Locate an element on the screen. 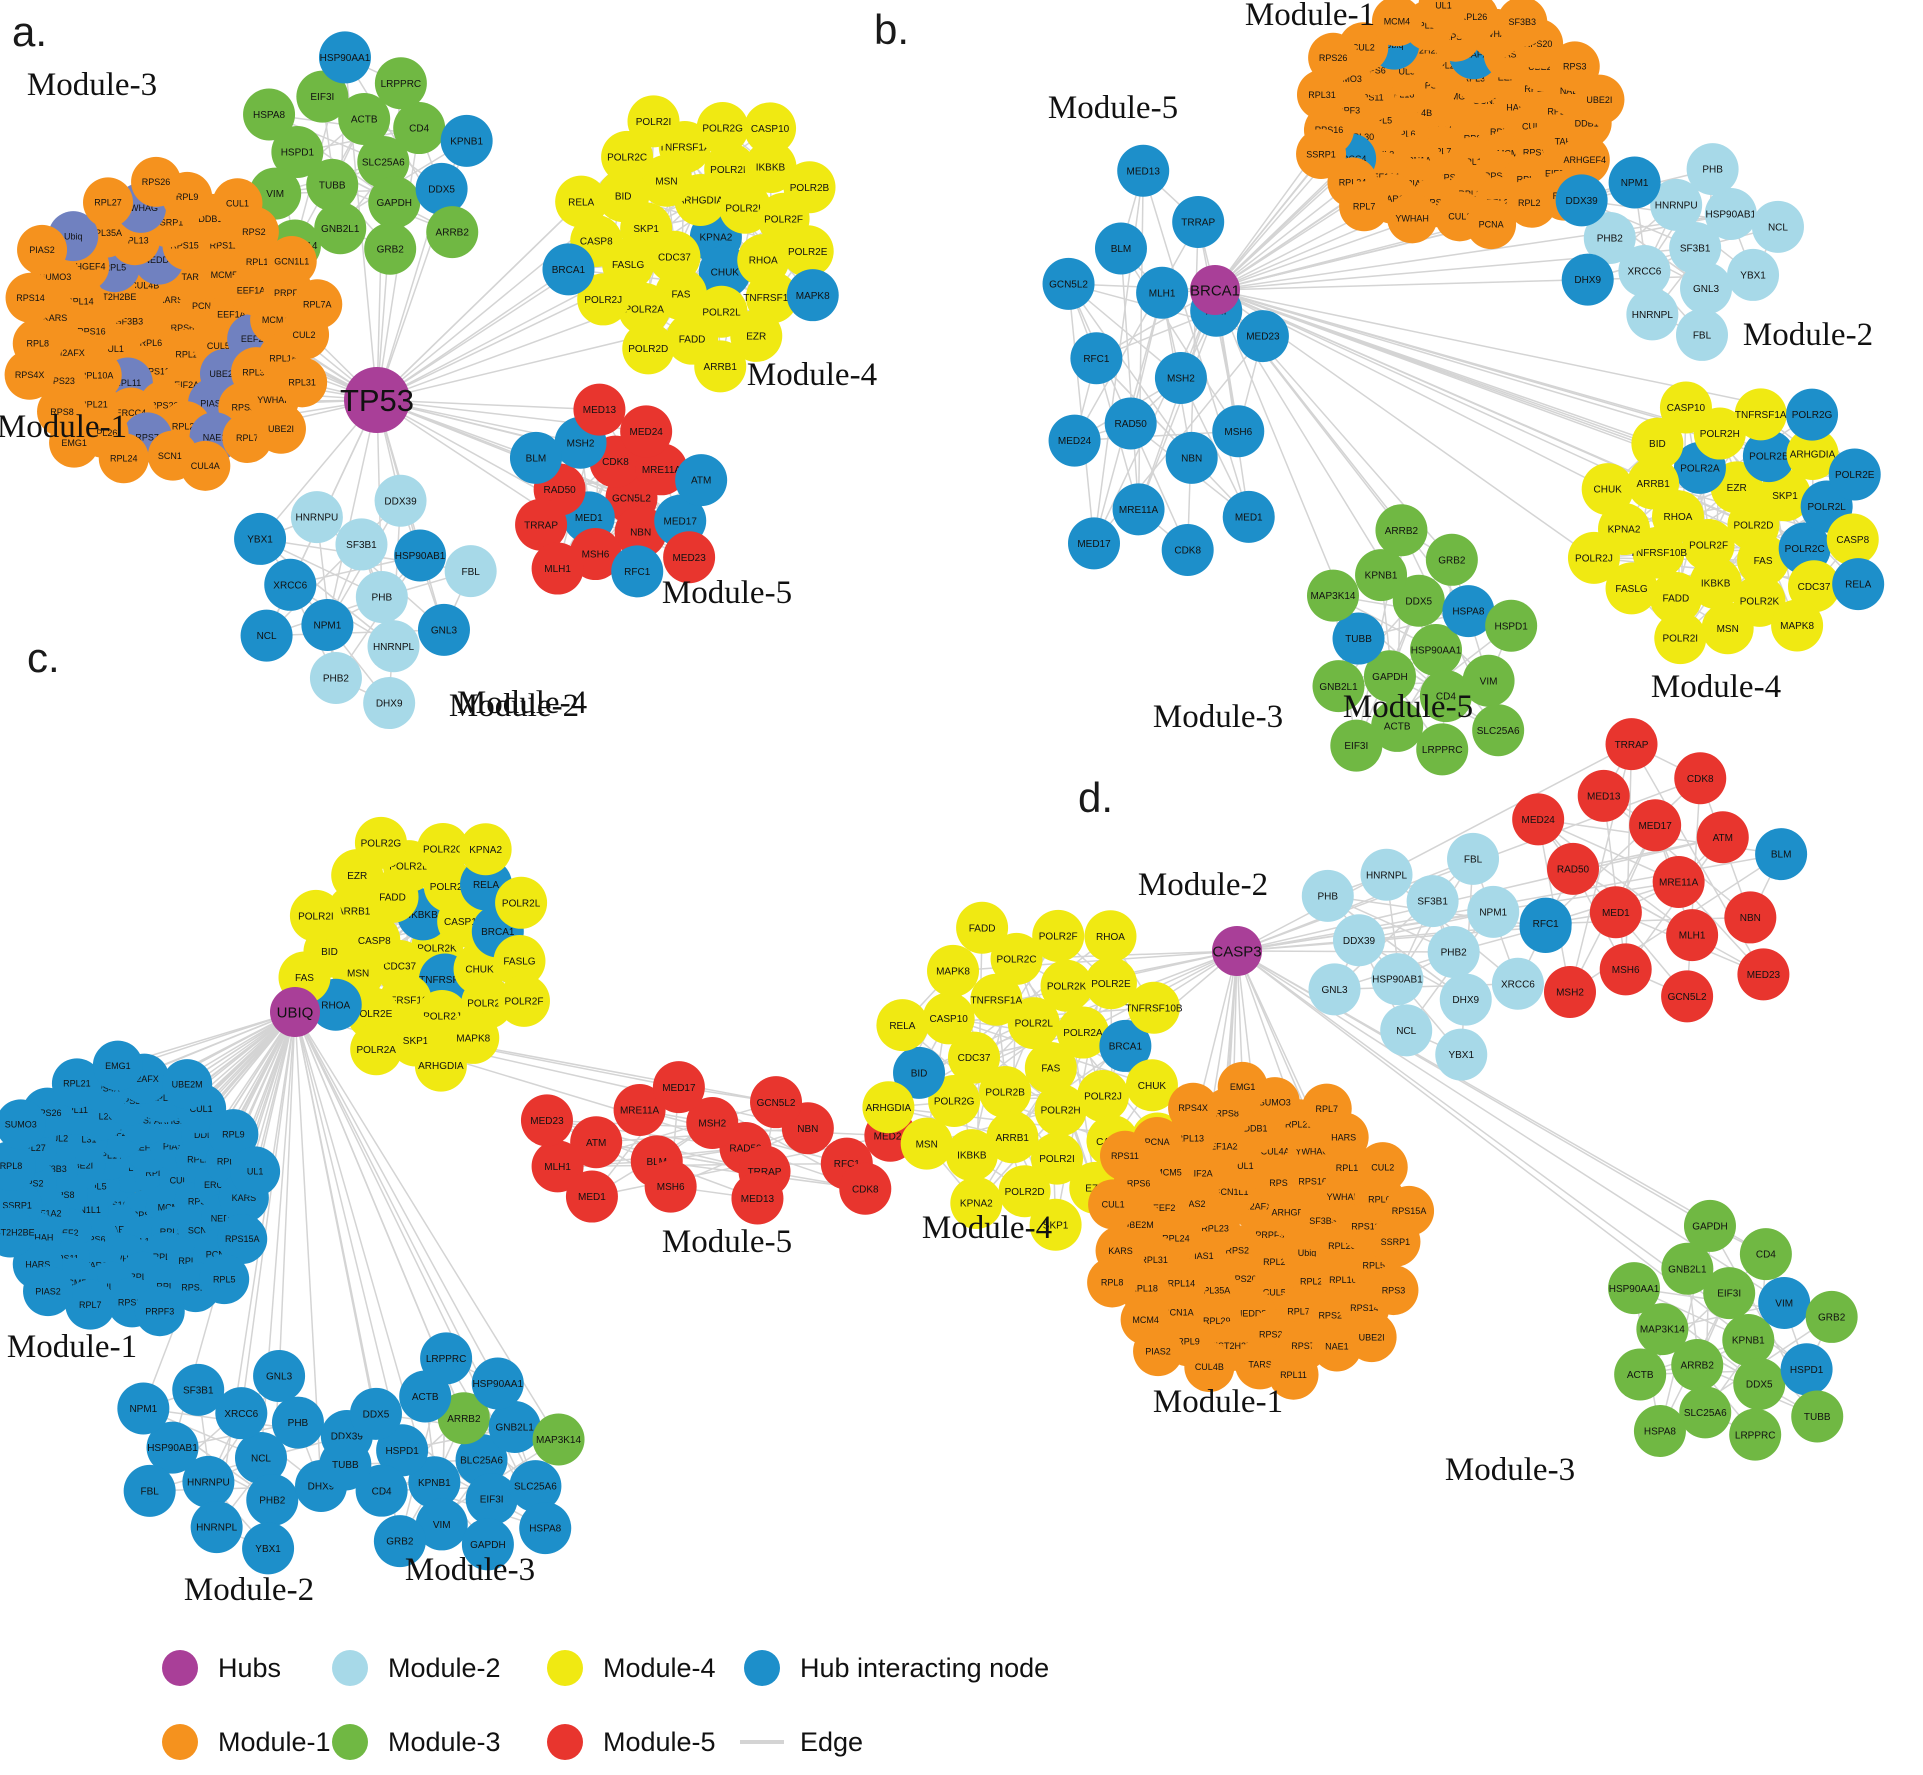 Image resolution: width=1923 pixels, height=1775 pixels. node-FBL: FBL is located at coordinates (1473, 858).